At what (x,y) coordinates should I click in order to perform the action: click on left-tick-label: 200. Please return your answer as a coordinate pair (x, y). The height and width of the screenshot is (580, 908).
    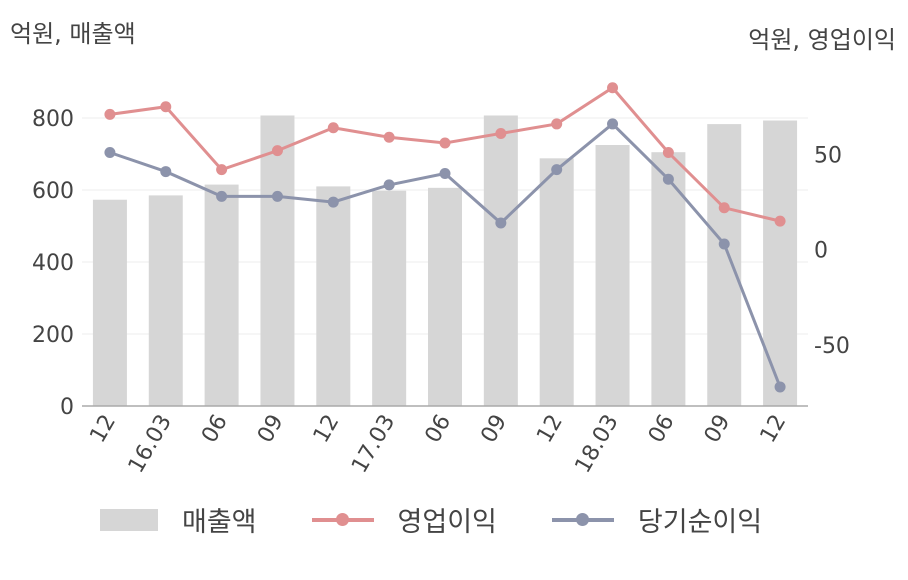
    Looking at the image, I should click on (53, 335).